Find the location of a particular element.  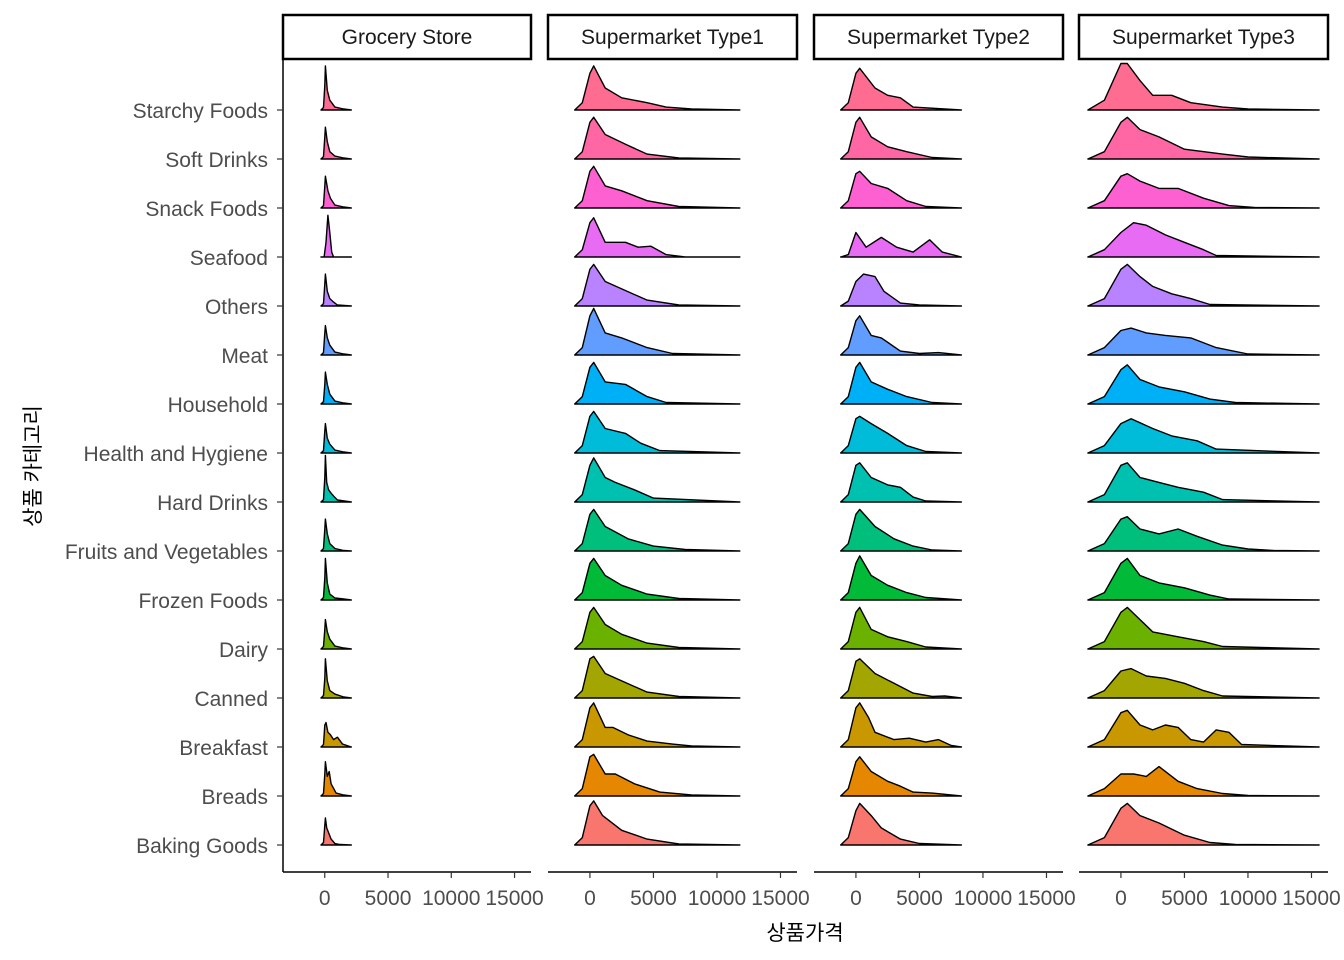

y-tick-label: Starchy Foods is located at coordinates (200, 111).